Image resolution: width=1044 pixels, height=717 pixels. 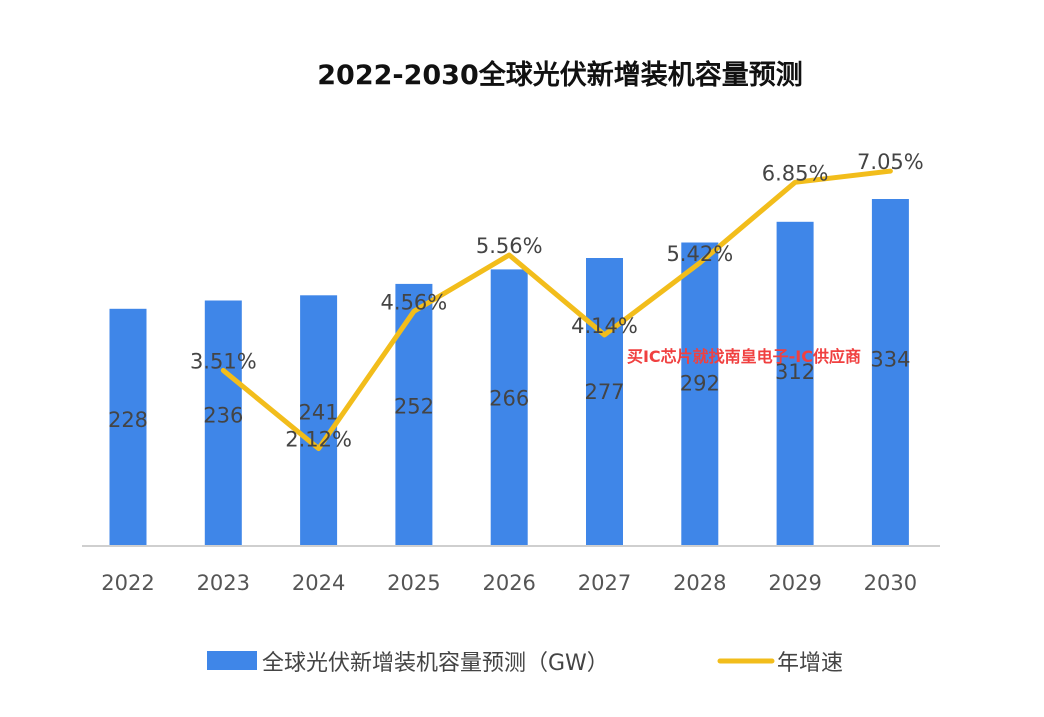 I want to click on bar-value-labels: 228 236 241 252 266 277 292 312 334, so click(x=509, y=390).